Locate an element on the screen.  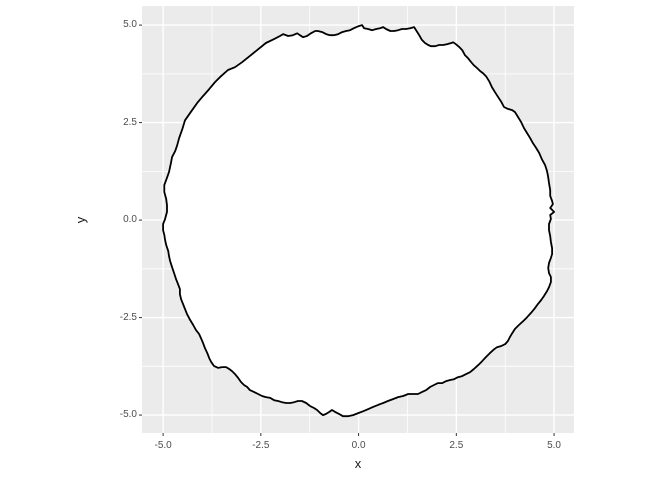
x-axis-title: x is located at coordinates (358, 463).